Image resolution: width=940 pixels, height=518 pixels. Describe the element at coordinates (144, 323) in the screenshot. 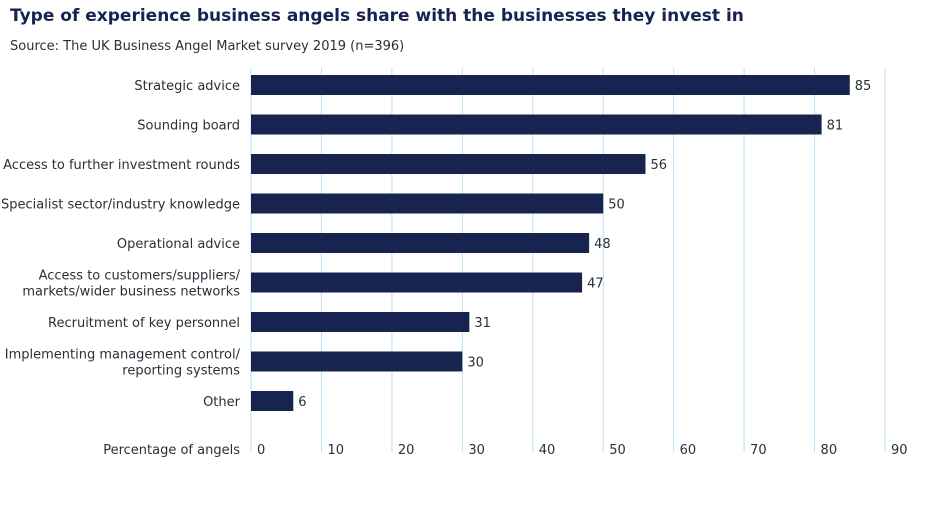

I see `category-label: Recruitment of key personnel` at that location.